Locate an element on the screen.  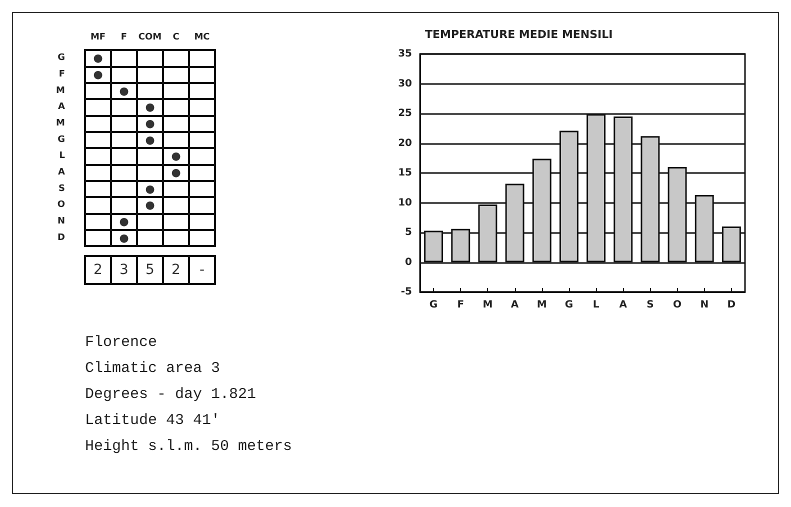
text: 5 is located at coordinates (150, 270).